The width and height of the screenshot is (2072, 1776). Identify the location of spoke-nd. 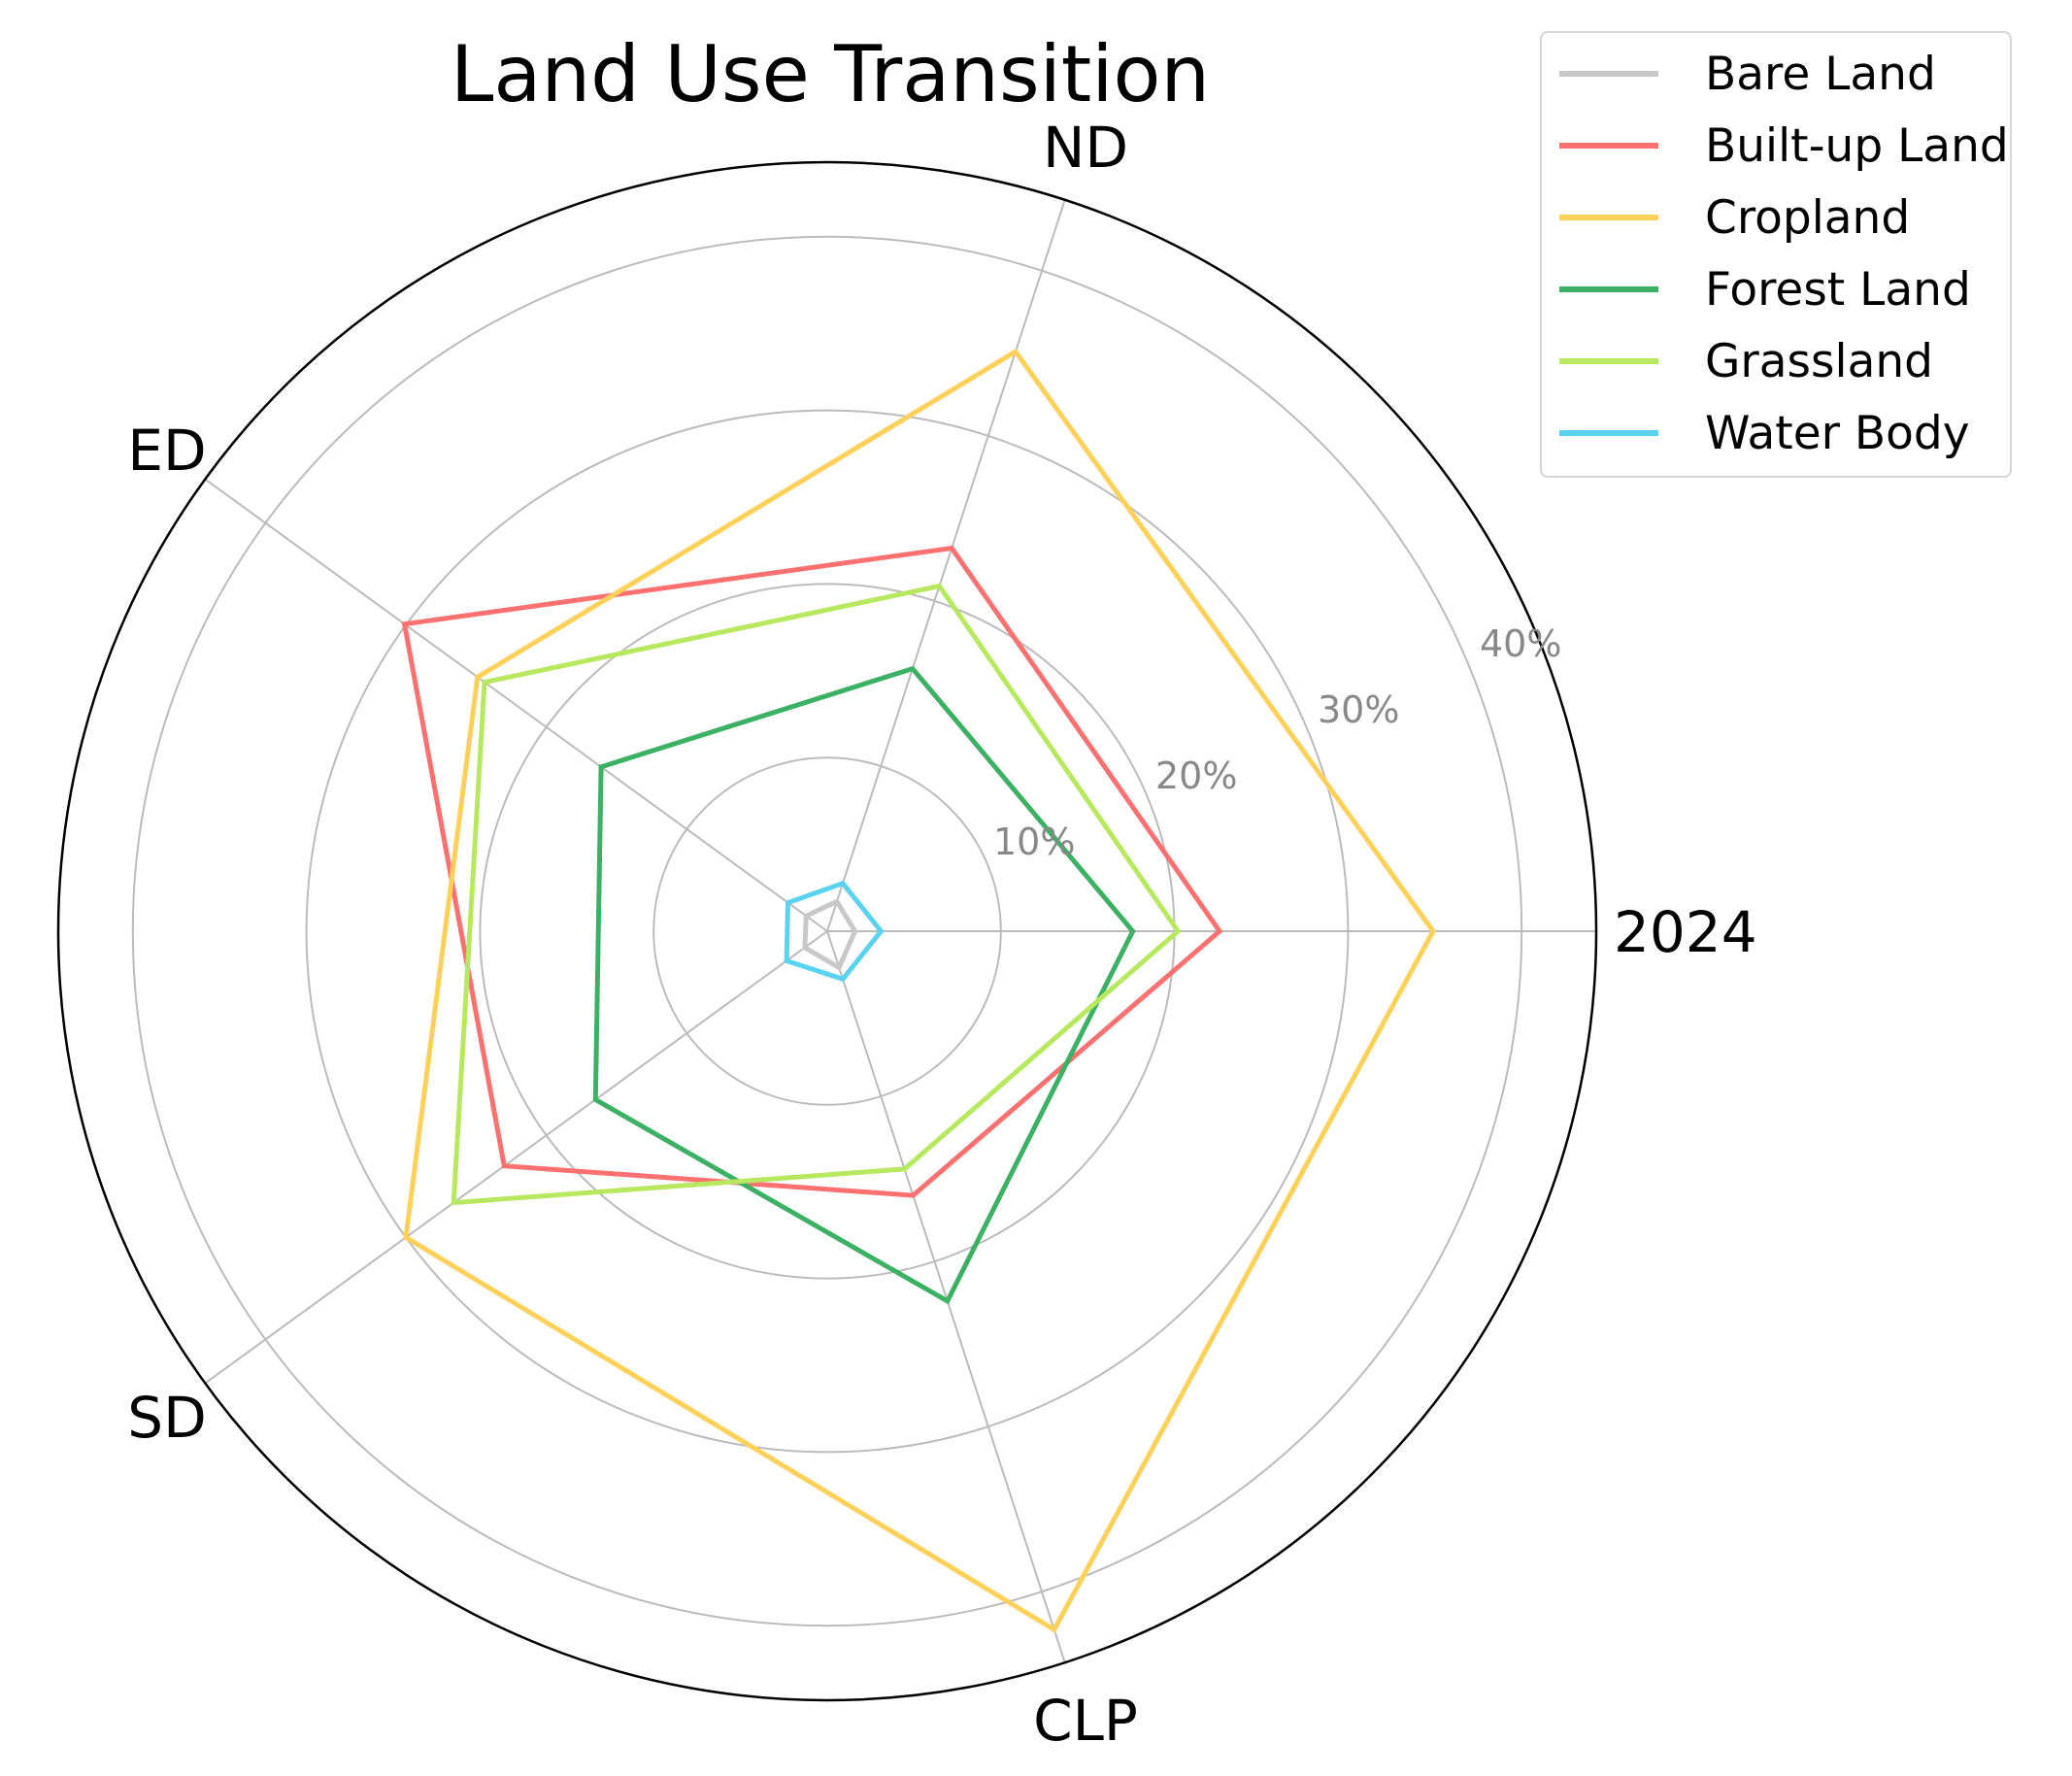
(946, 565).